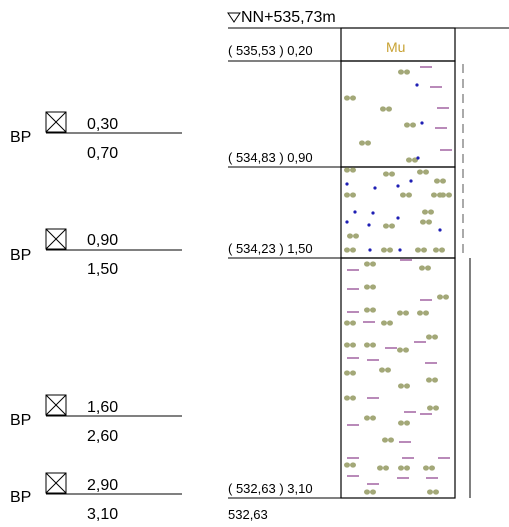  Describe the element at coordinates (368, 19) in the screenshot. I see `reference-level: NN+535,73m` at that location.